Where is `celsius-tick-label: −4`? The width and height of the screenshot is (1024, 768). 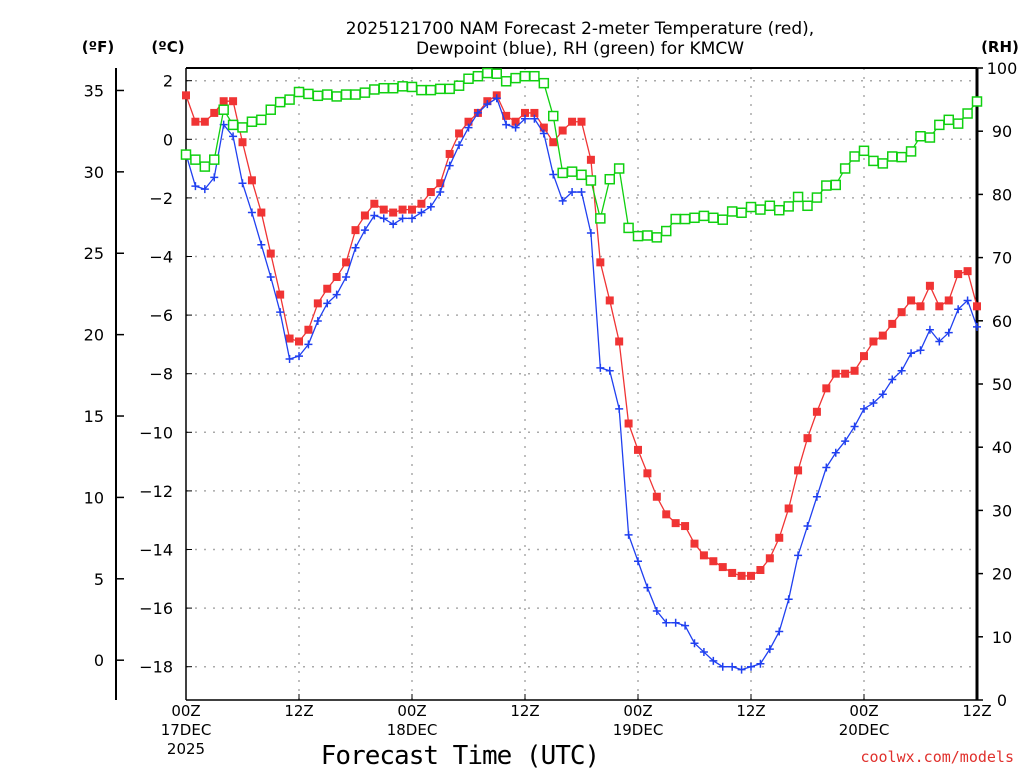 celsius-tick-label: −4 is located at coordinates (161, 257).